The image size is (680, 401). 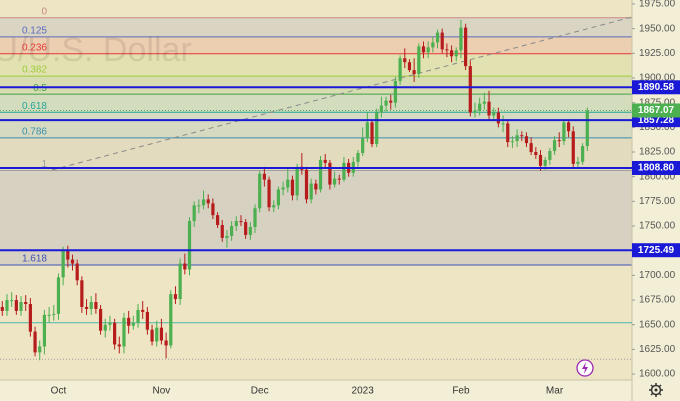 I want to click on y-tick-label: 1900.00, so click(x=657, y=78).